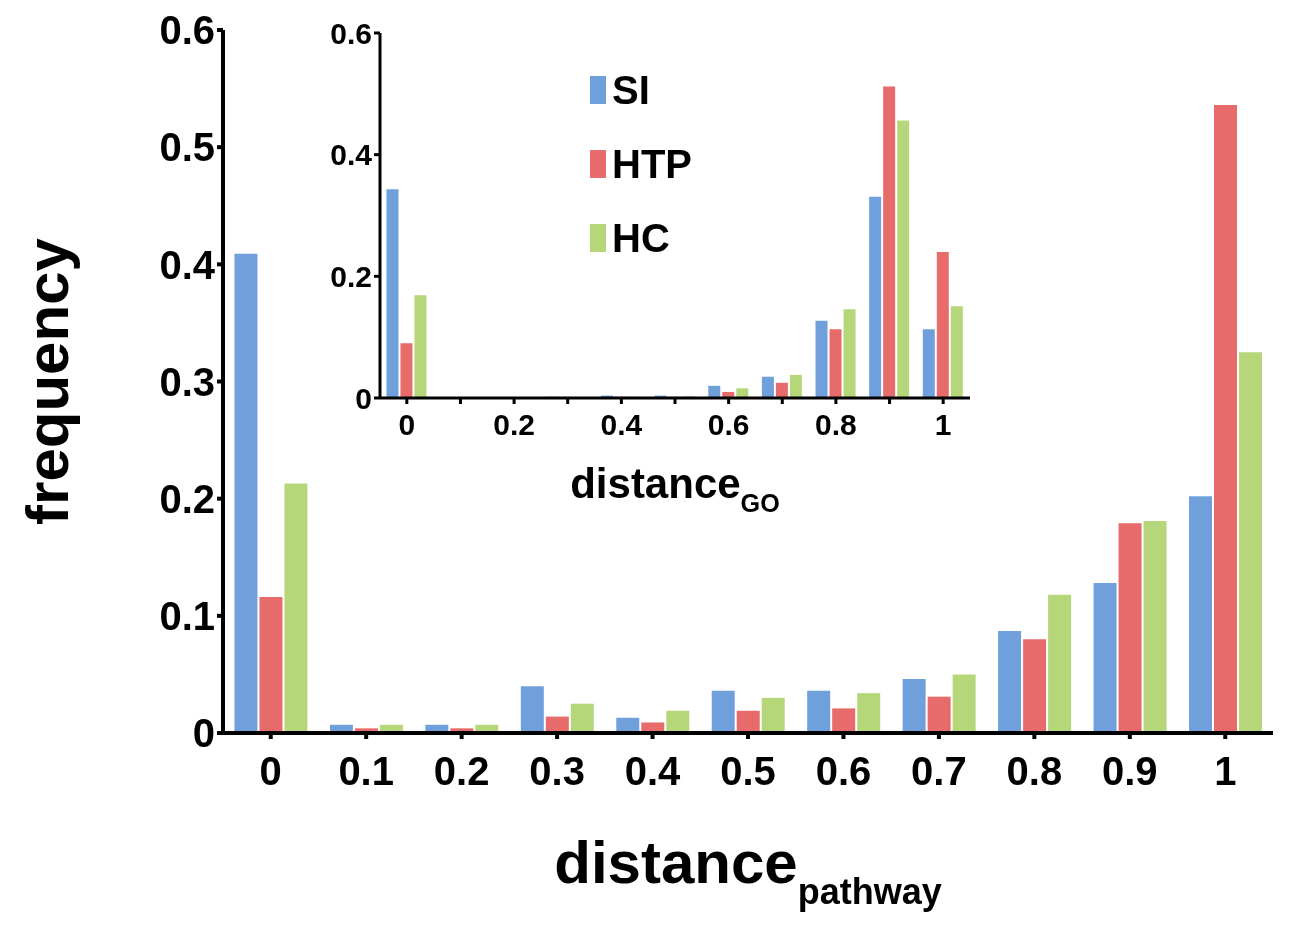 This screenshot has width=1301, height=928. I want to click on x-tick-label: 0.9, so click(1130, 771).